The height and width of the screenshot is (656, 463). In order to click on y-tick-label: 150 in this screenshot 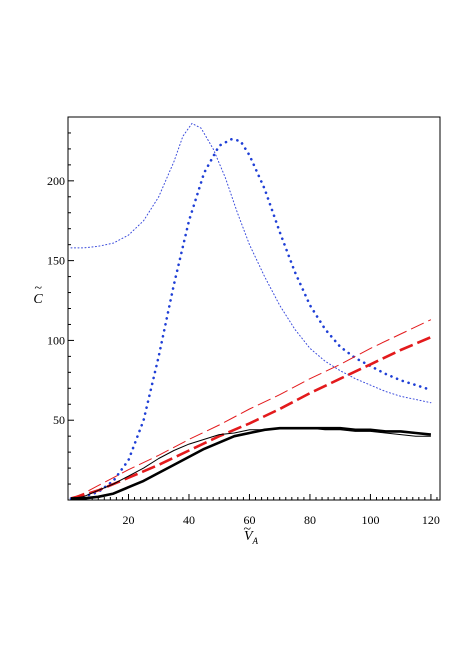, I will do `click(56, 261)`.